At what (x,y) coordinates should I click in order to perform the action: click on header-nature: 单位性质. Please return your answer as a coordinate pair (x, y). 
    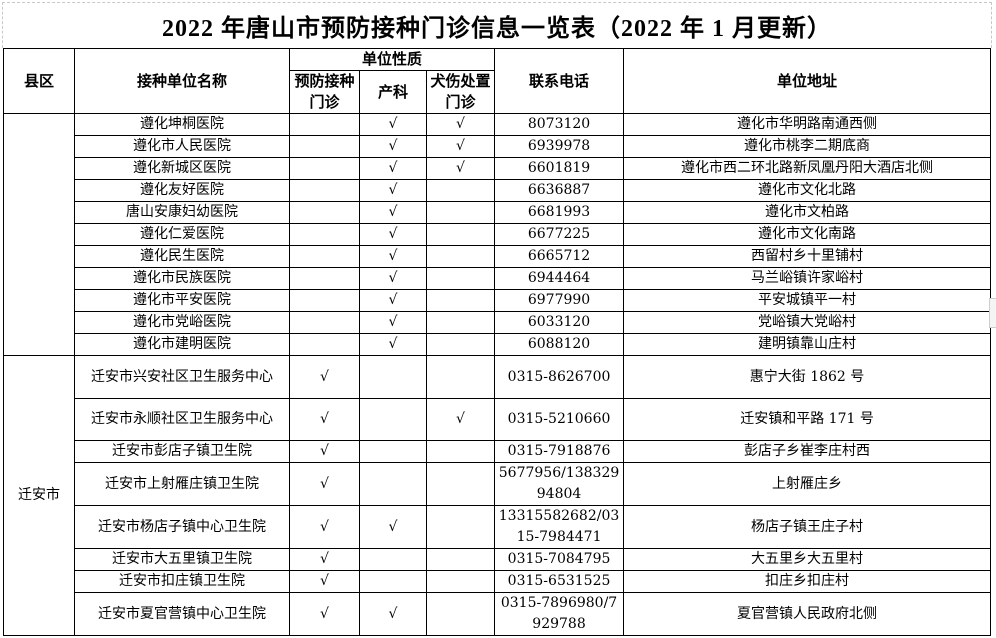
    Looking at the image, I should click on (392, 59).